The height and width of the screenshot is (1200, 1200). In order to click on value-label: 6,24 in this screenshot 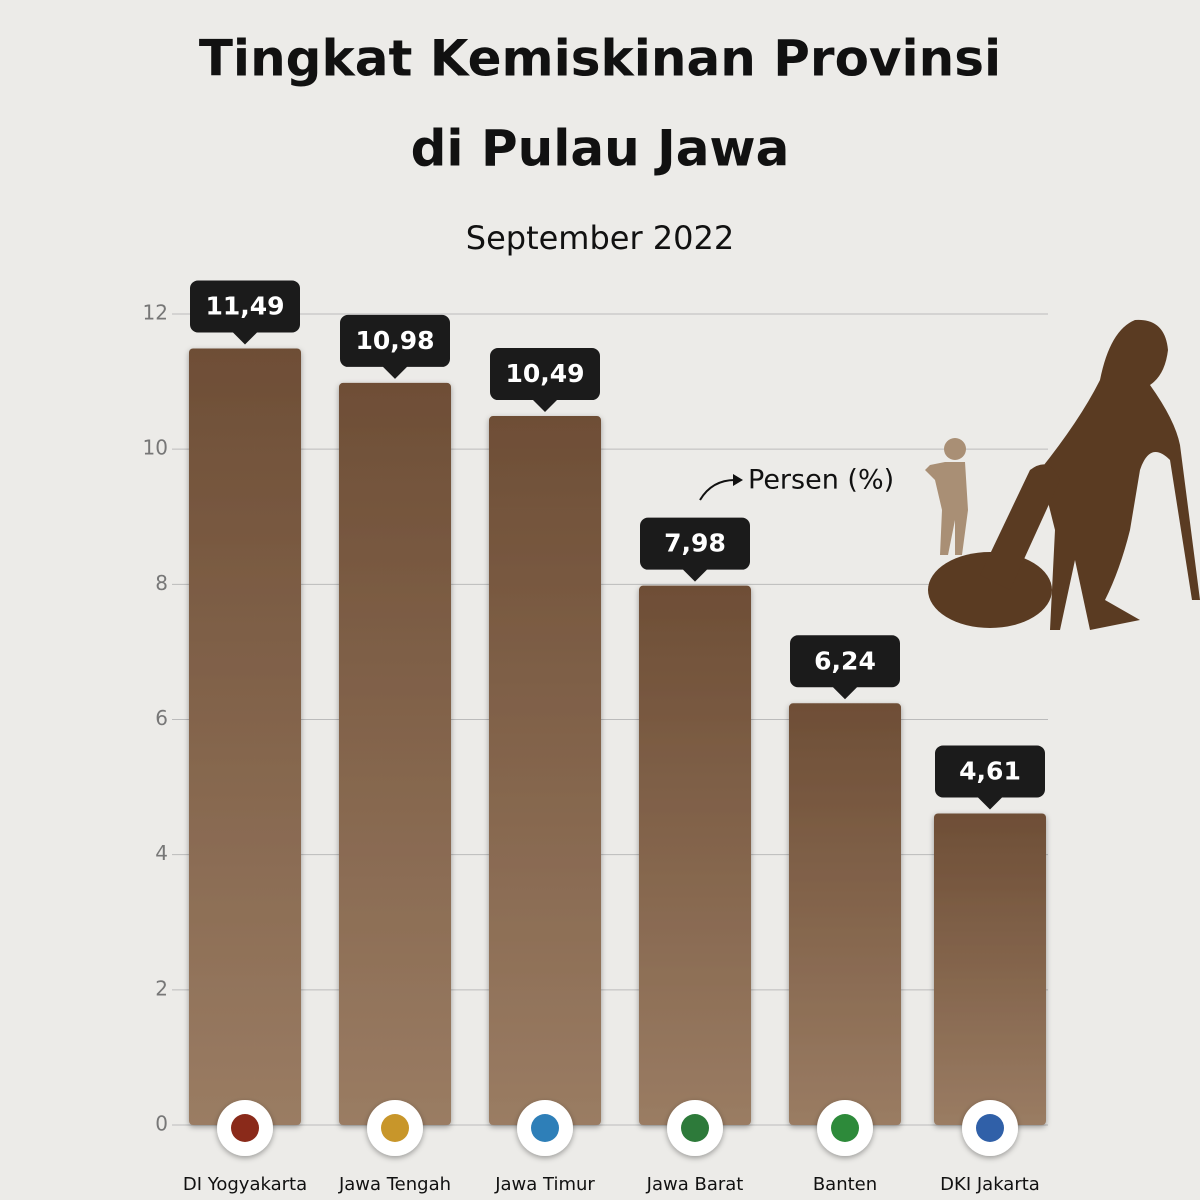, I will do `click(845, 660)`.